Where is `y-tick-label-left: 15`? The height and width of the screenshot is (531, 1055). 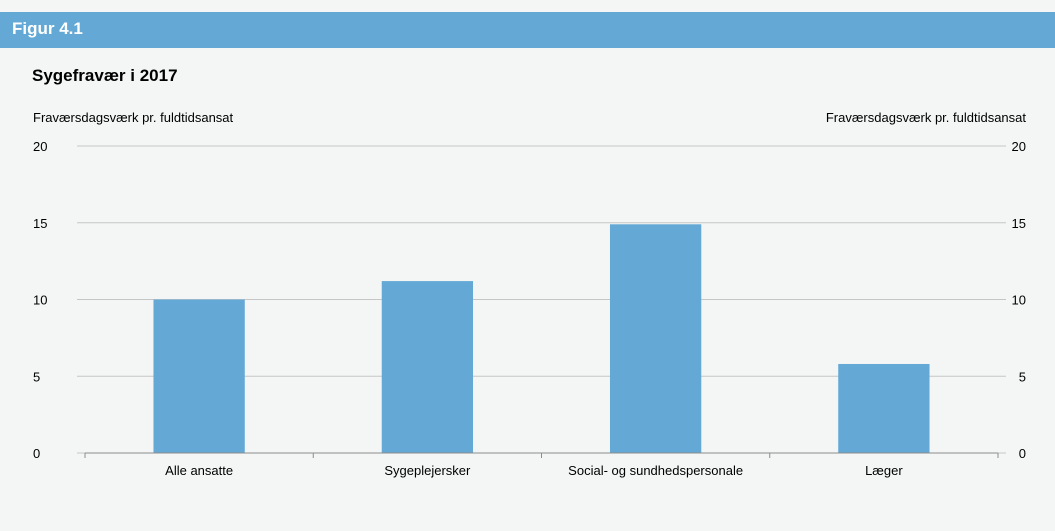
y-tick-label-left: 15 is located at coordinates (40, 223).